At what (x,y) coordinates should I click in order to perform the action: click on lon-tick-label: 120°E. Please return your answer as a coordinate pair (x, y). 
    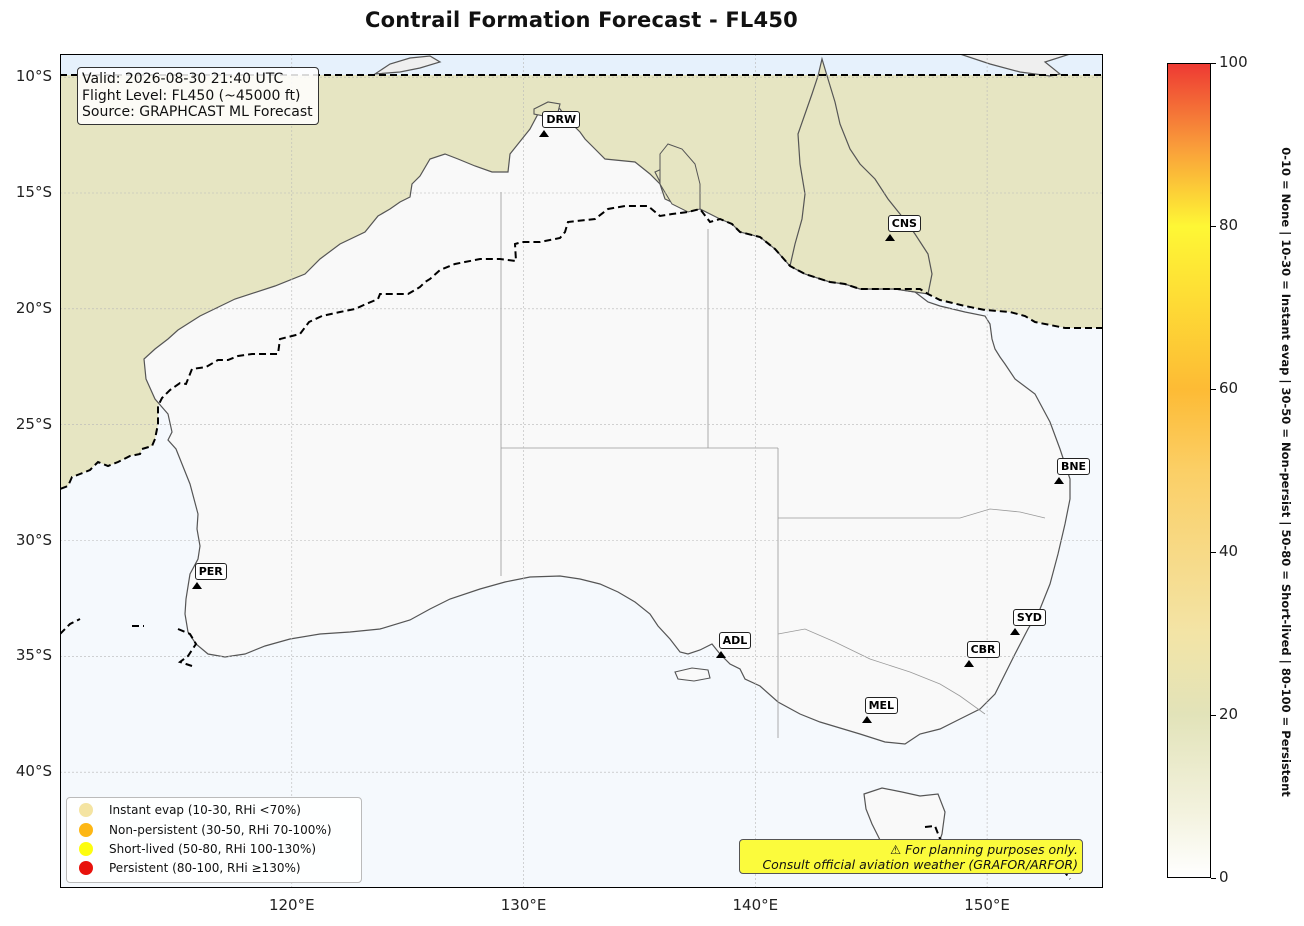
    Looking at the image, I should click on (291, 905).